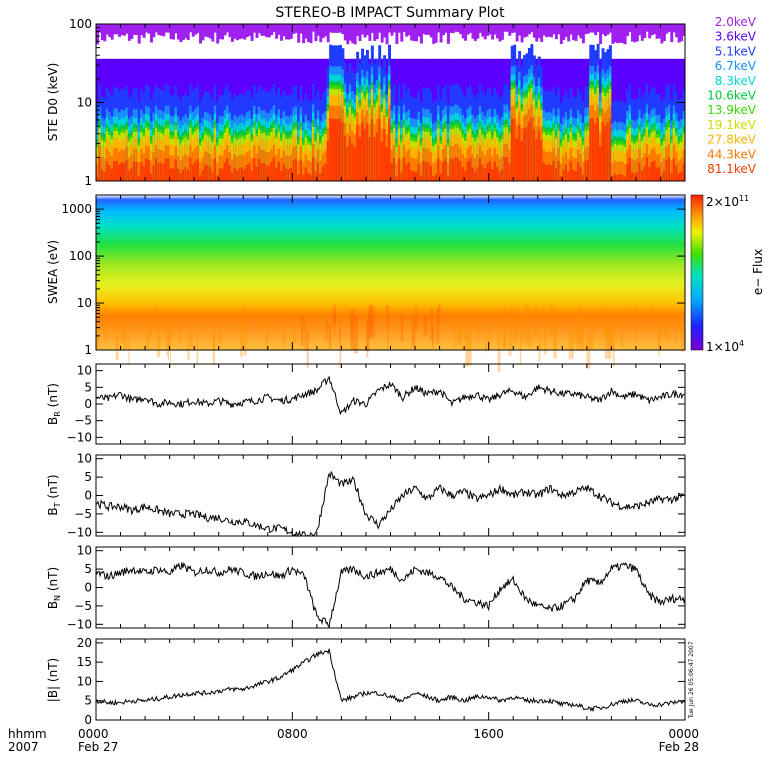  I want to click on colorbar-min-label: 1×10⁴, so click(725, 346).